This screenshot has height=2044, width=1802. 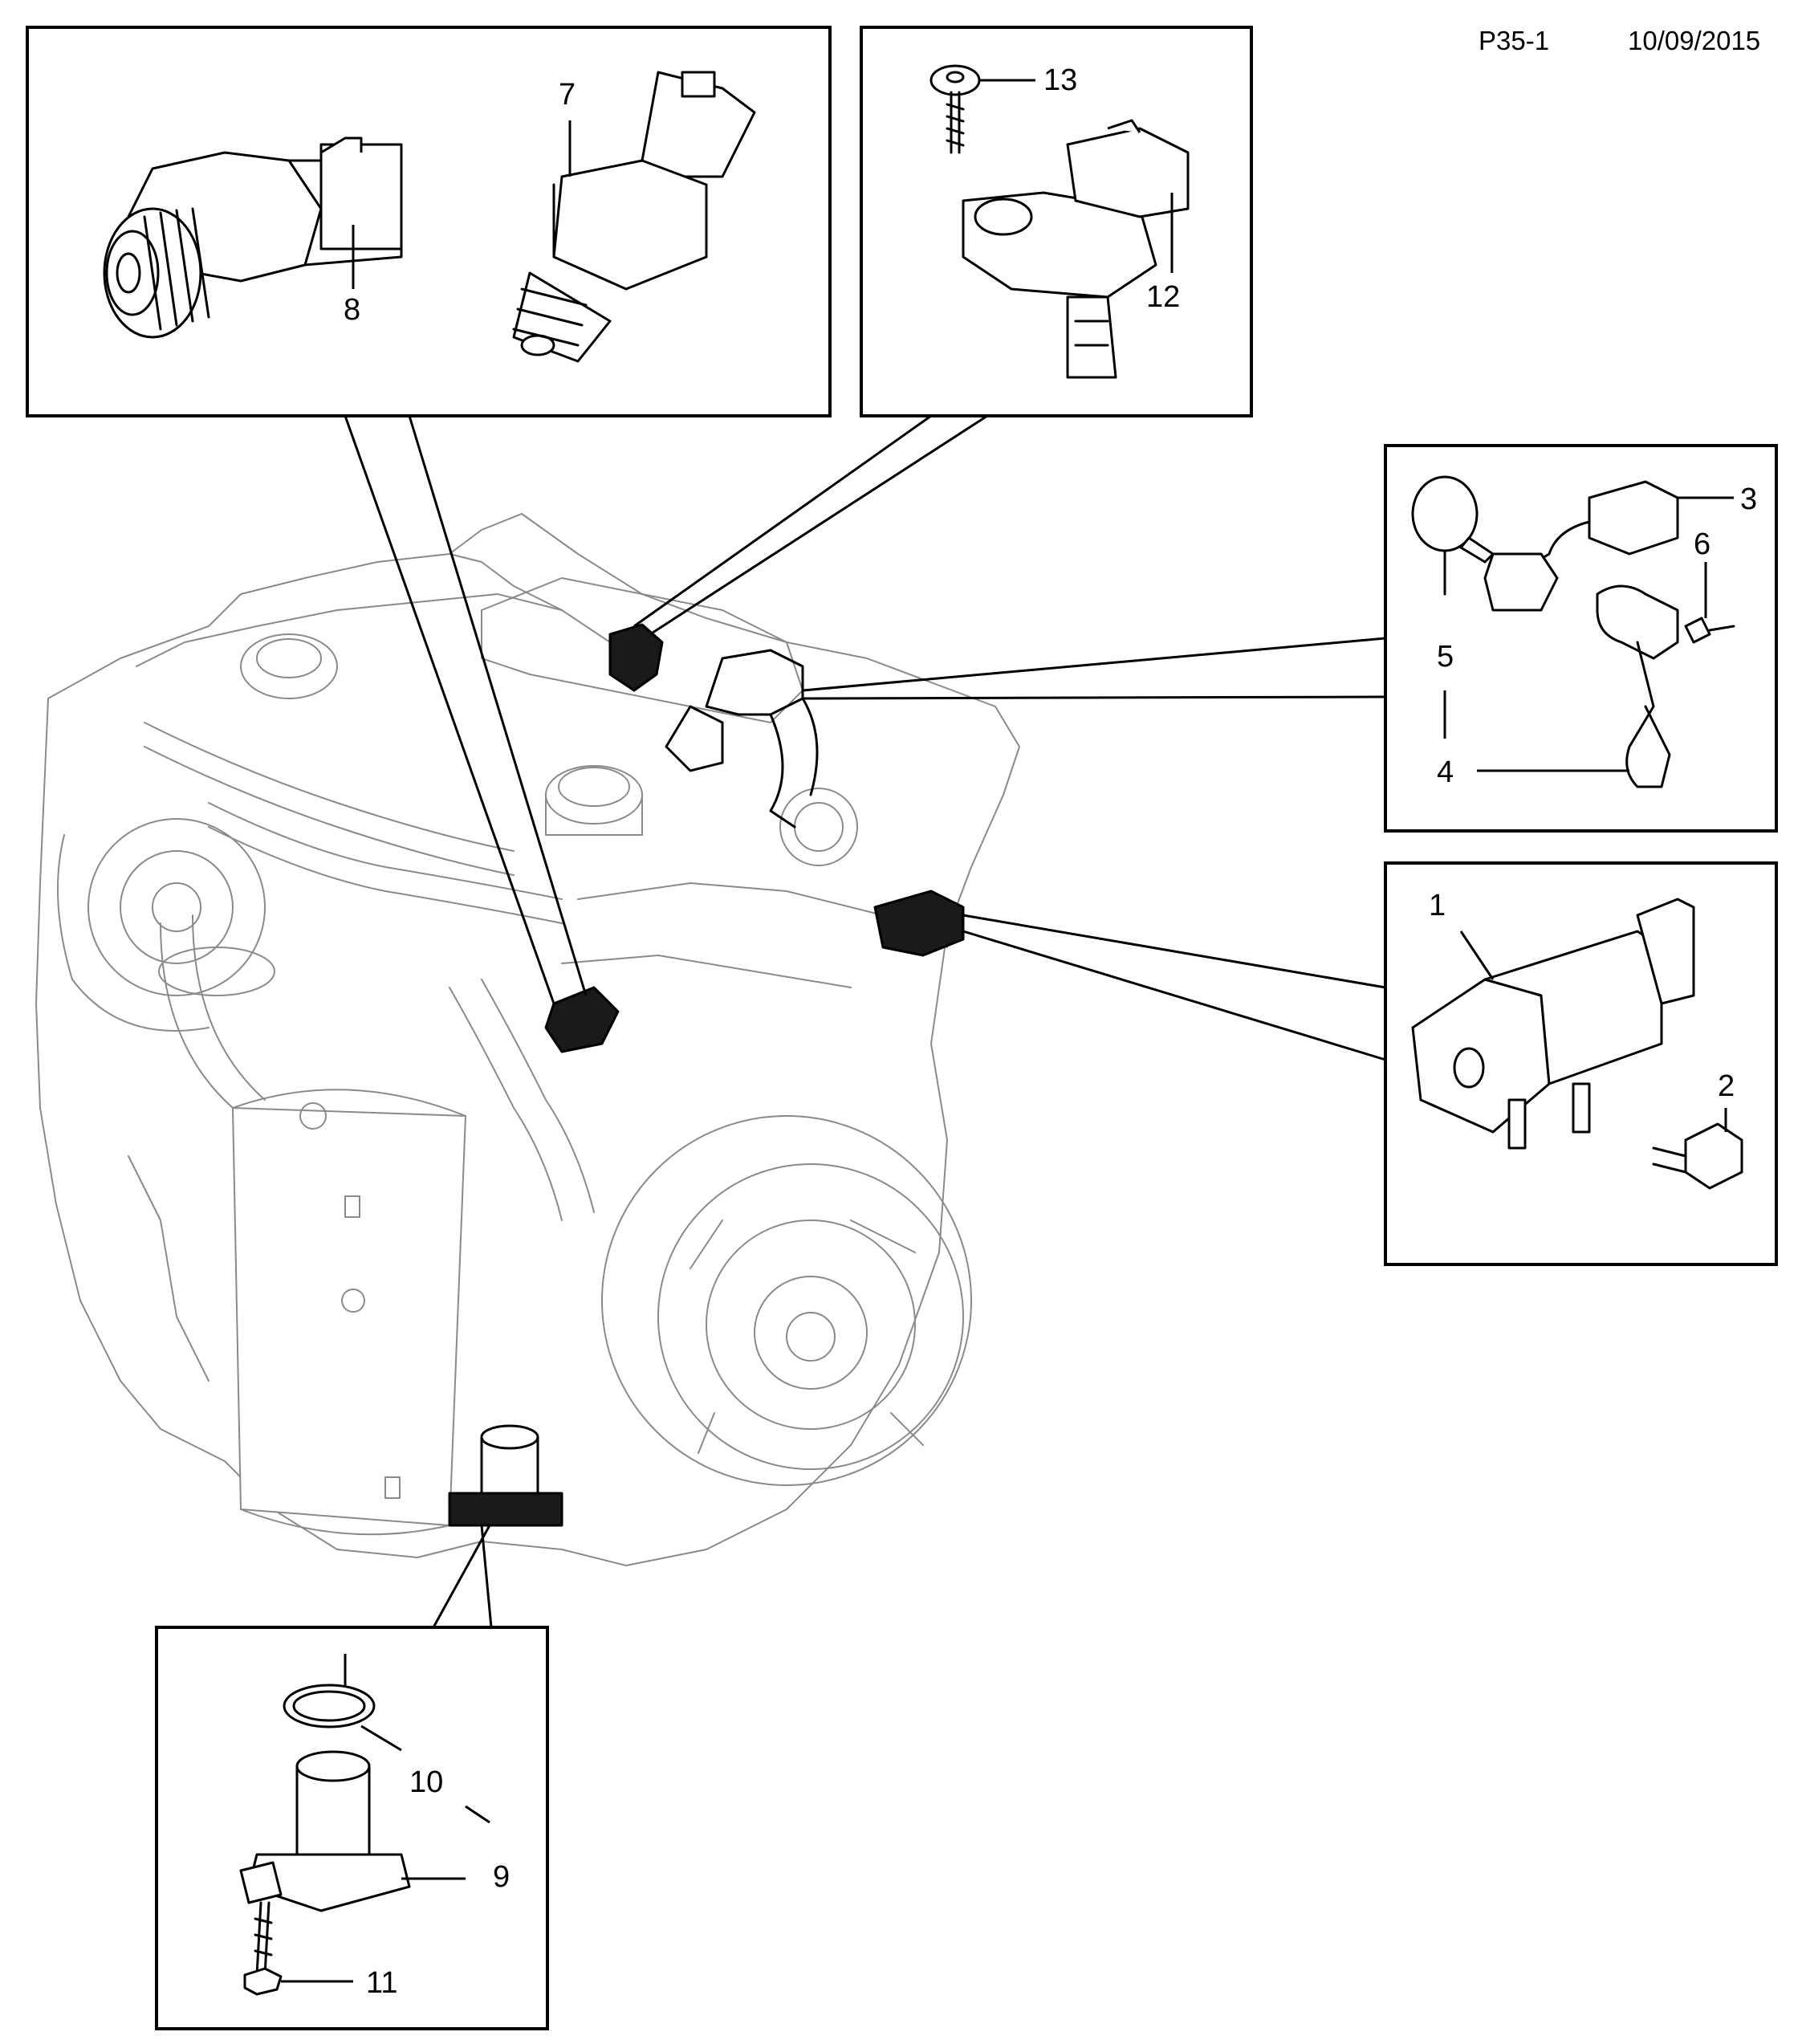 I want to click on detail-box-harness, so click(x=1581, y=638).